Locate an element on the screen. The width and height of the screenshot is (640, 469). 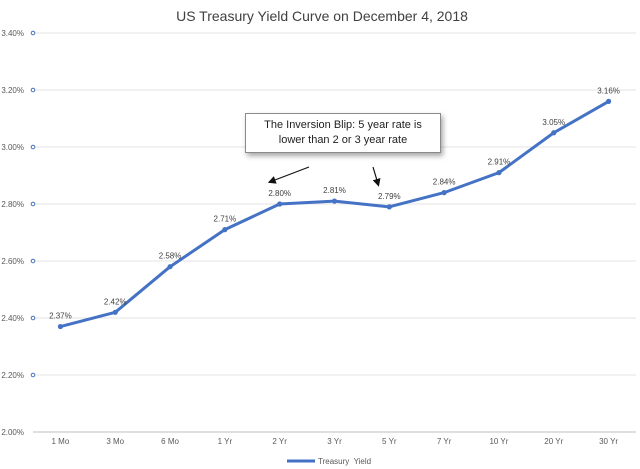
y-tick-label: 2.40% is located at coordinates (12, 318).